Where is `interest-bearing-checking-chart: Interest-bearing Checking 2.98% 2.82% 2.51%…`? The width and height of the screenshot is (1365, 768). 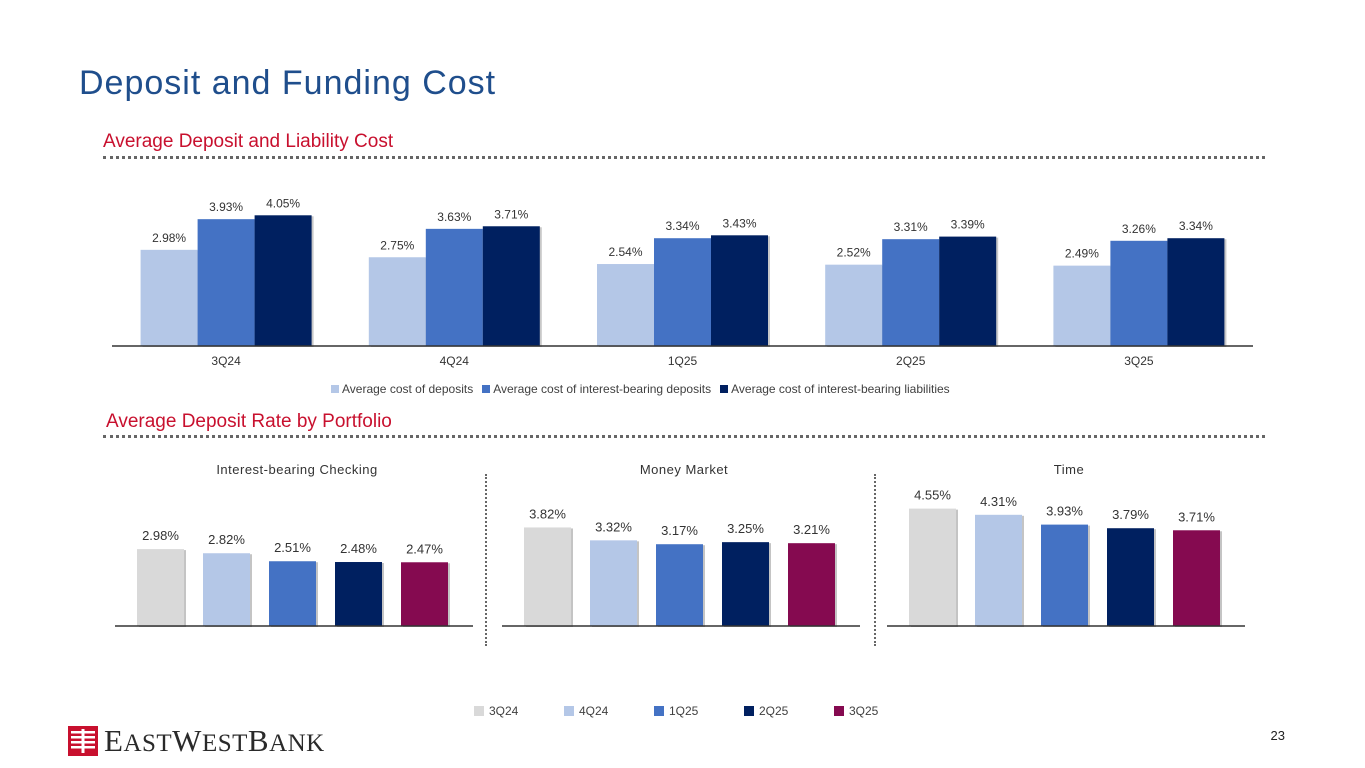 interest-bearing-checking-chart: Interest-bearing Checking 2.98% 2.82% 2.51%… is located at coordinates (294, 544).